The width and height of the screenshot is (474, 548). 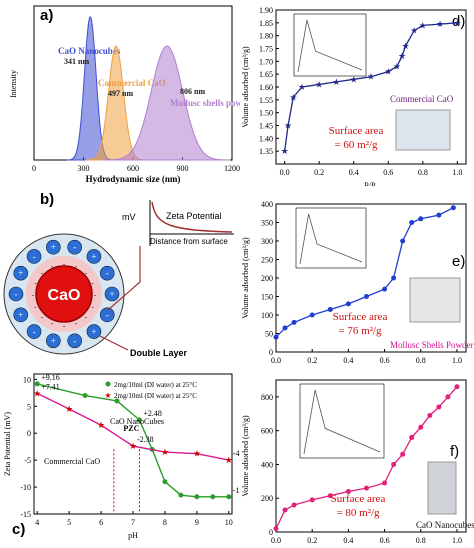 I want to click on c-x-tick-label: 7, so click(x=133, y=522).